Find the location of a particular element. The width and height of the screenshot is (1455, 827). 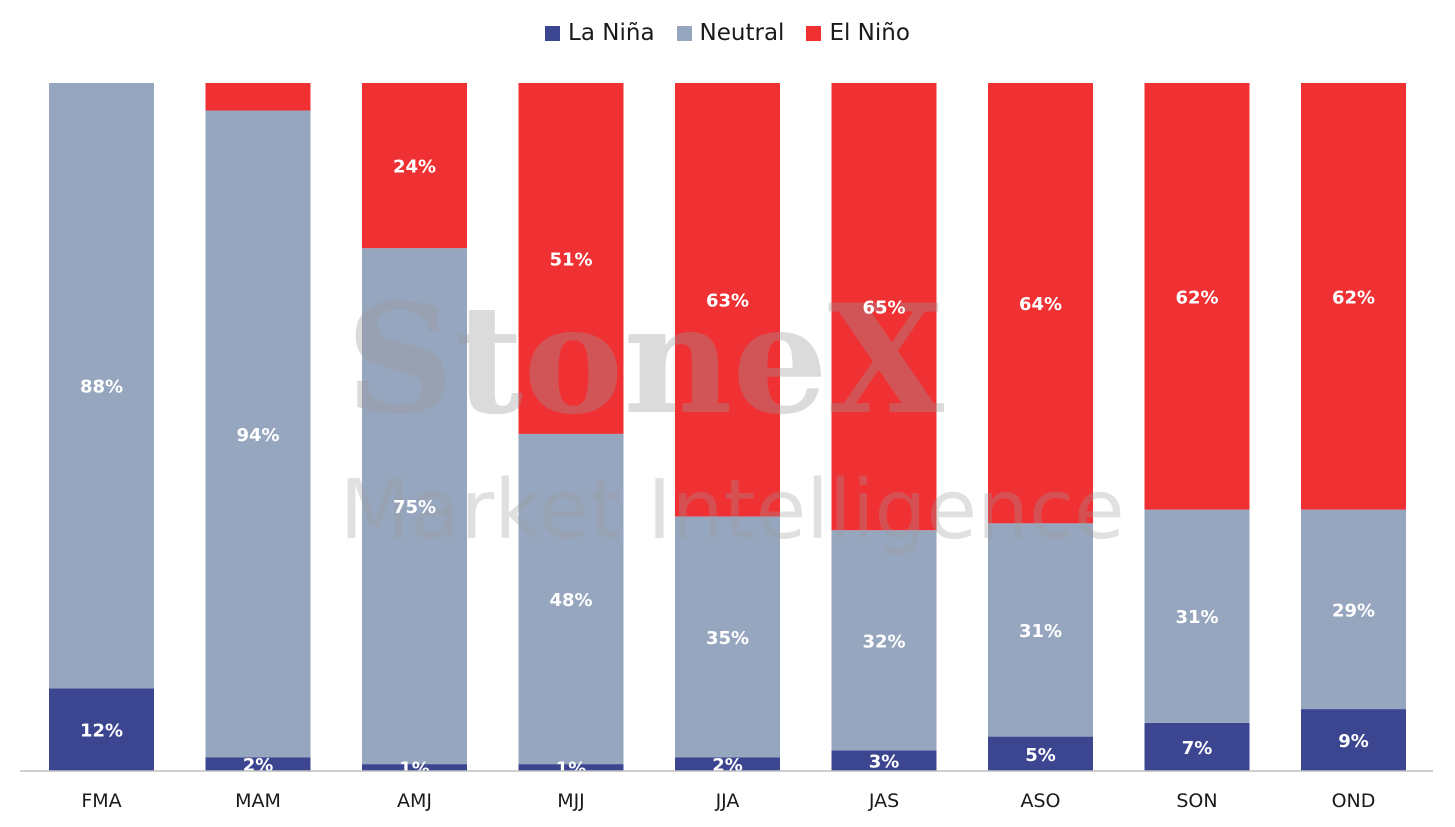

bar-neutral-jja is located at coordinates (727, 637).